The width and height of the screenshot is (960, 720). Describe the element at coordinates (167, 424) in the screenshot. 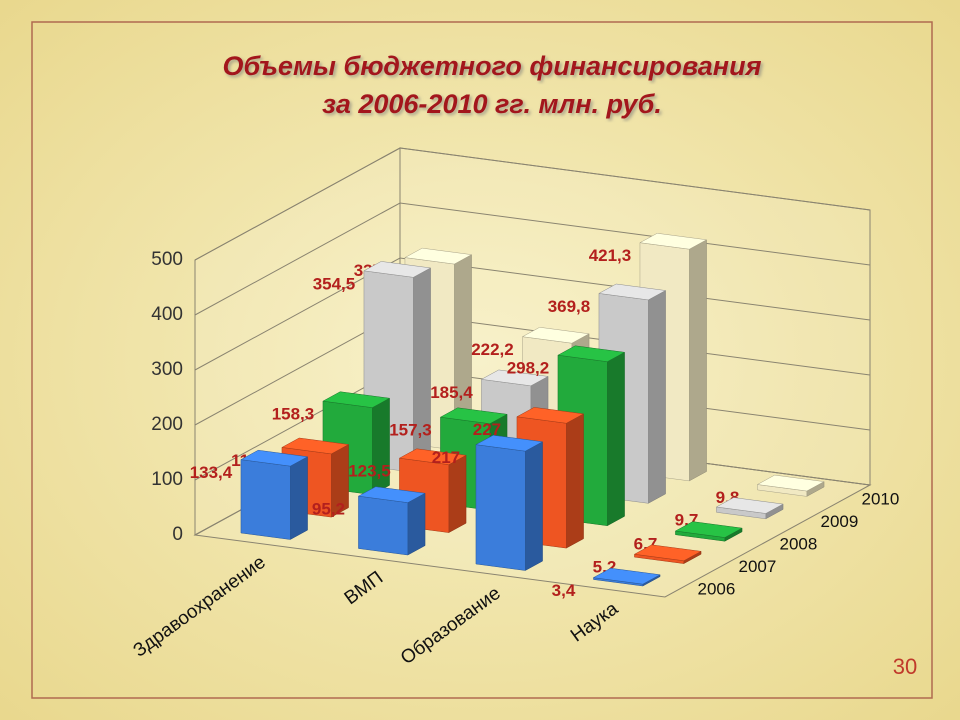

I see `y-tick-label: 200` at that location.